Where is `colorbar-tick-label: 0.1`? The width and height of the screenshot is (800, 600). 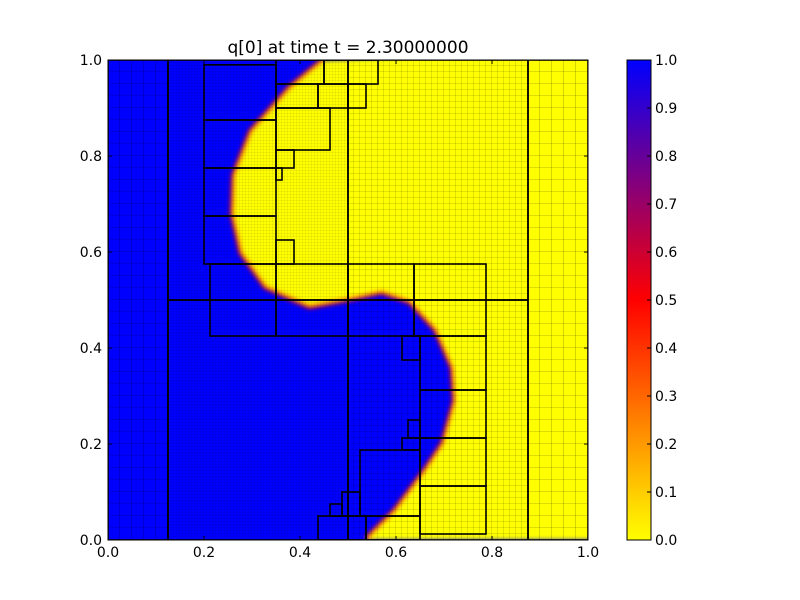 colorbar-tick-label: 0.1 is located at coordinates (666, 493).